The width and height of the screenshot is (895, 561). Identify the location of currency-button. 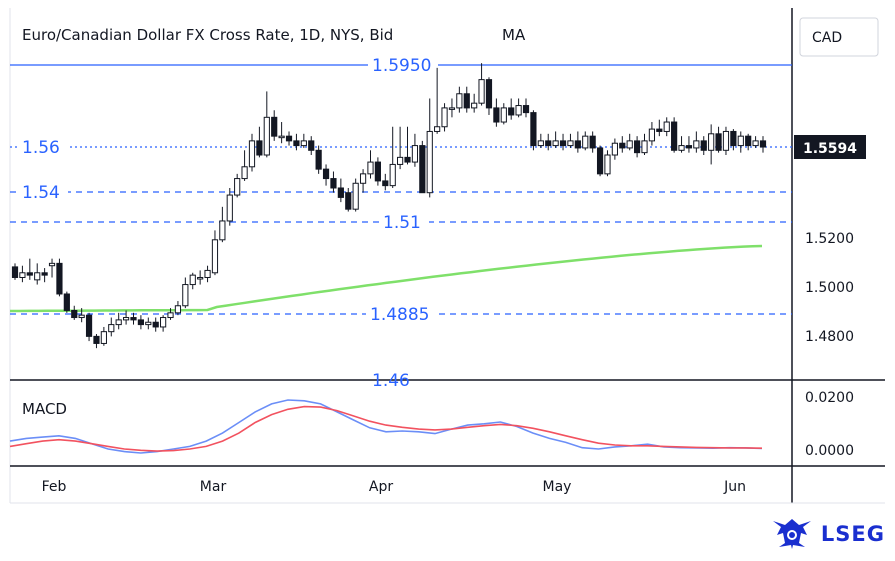
(839, 37).